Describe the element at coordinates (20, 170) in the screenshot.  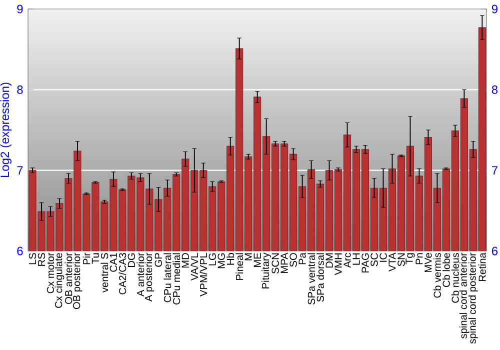
I see `y-tick-label: 7` at that location.